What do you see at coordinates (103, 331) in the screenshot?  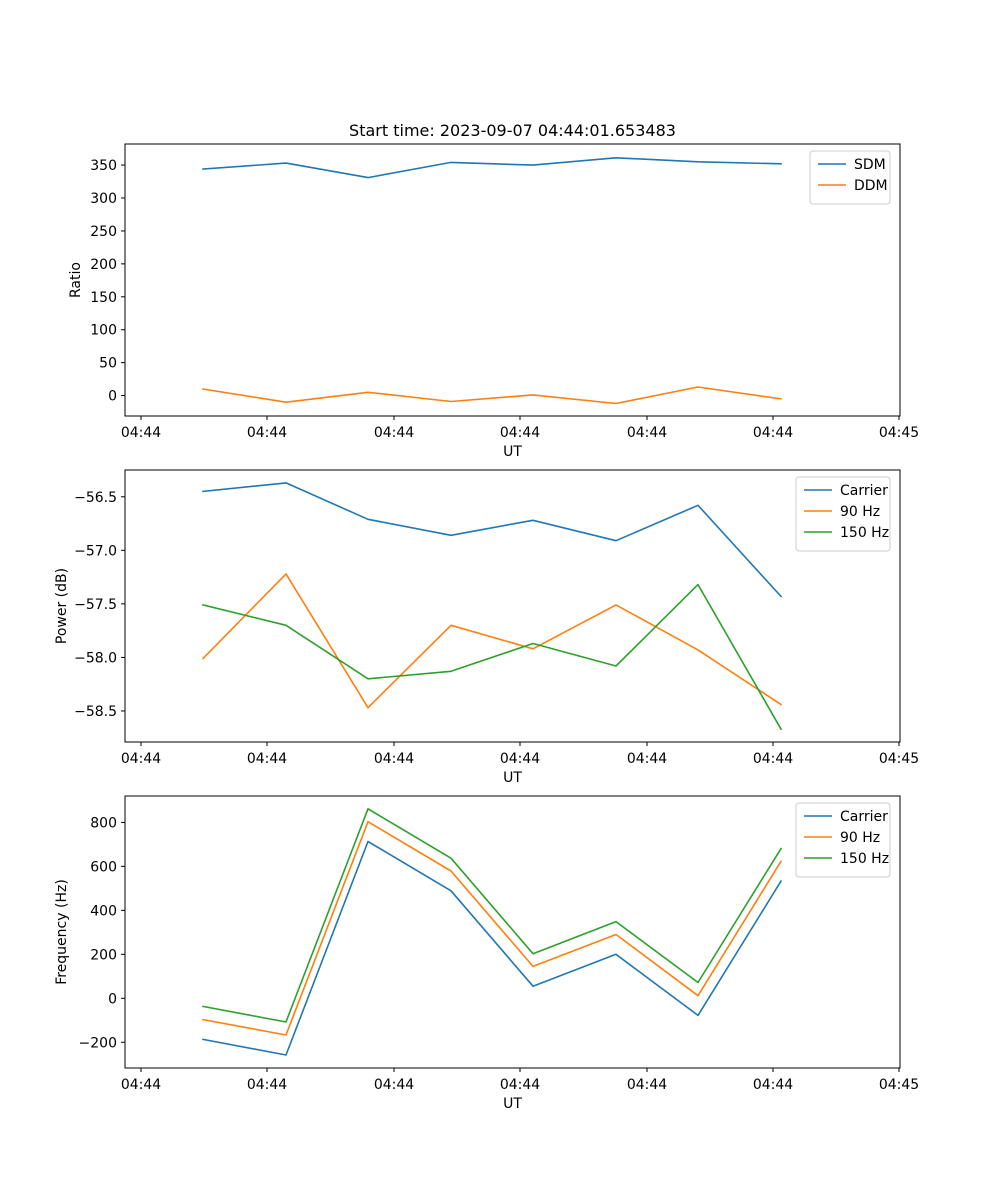 I see `y-tick-label: 100` at bounding box center [103, 331].